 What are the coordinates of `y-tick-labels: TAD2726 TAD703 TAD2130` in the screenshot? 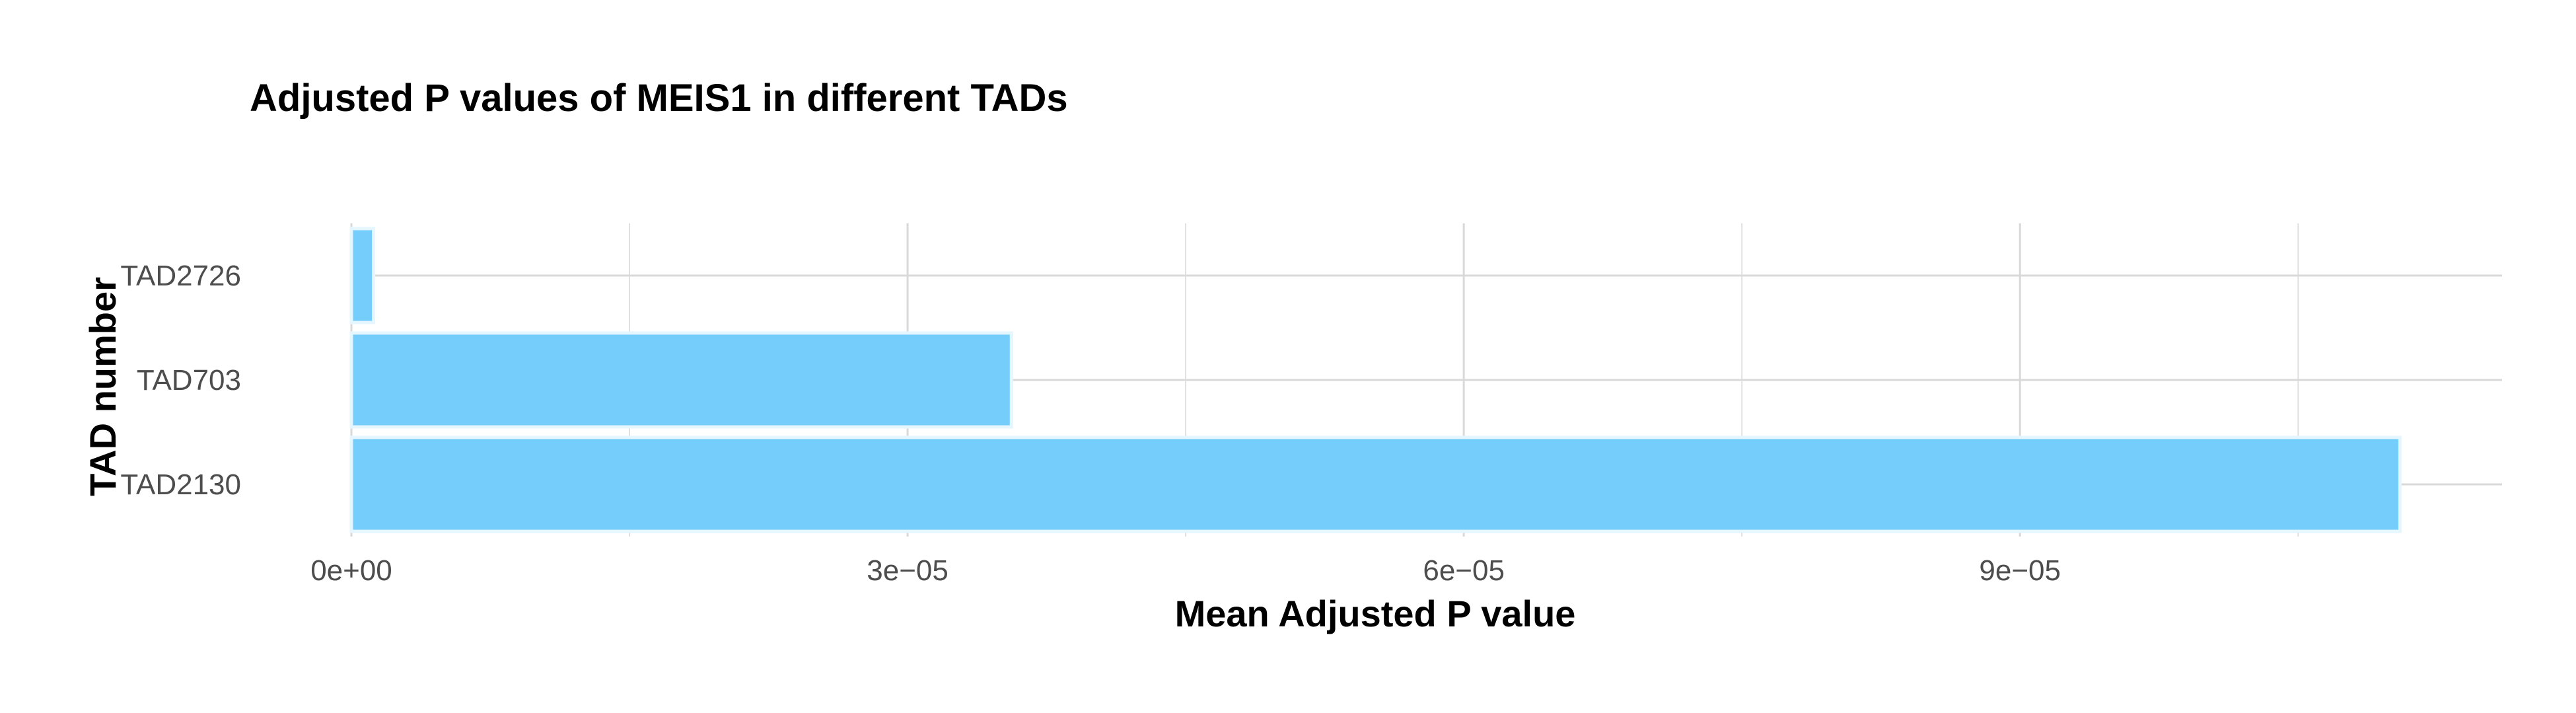 It's located at (180, 380).